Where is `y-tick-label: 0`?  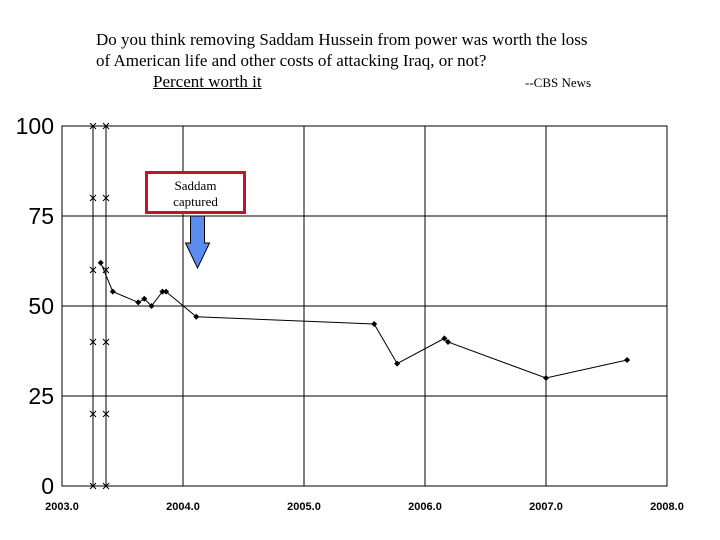
y-tick-label: 0 is located at coordinates (47, 486).